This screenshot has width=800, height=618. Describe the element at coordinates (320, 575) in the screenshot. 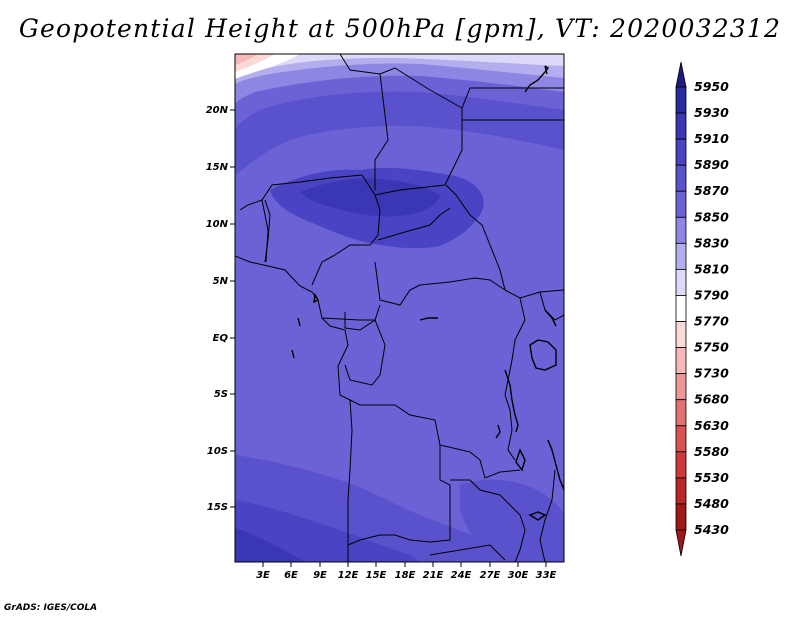

I see `lon-label-9e: 9E` at that location.